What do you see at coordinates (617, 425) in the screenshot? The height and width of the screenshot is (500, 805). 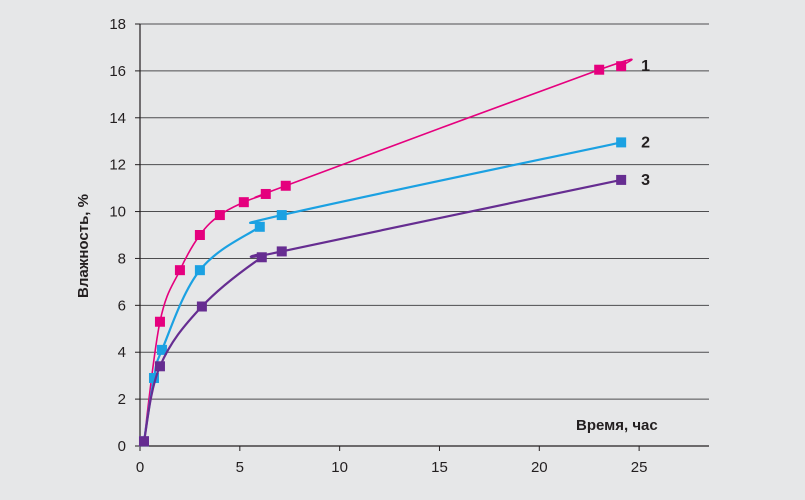 I see `x-axis-title: Время, час` at bounding box center [617, 425].